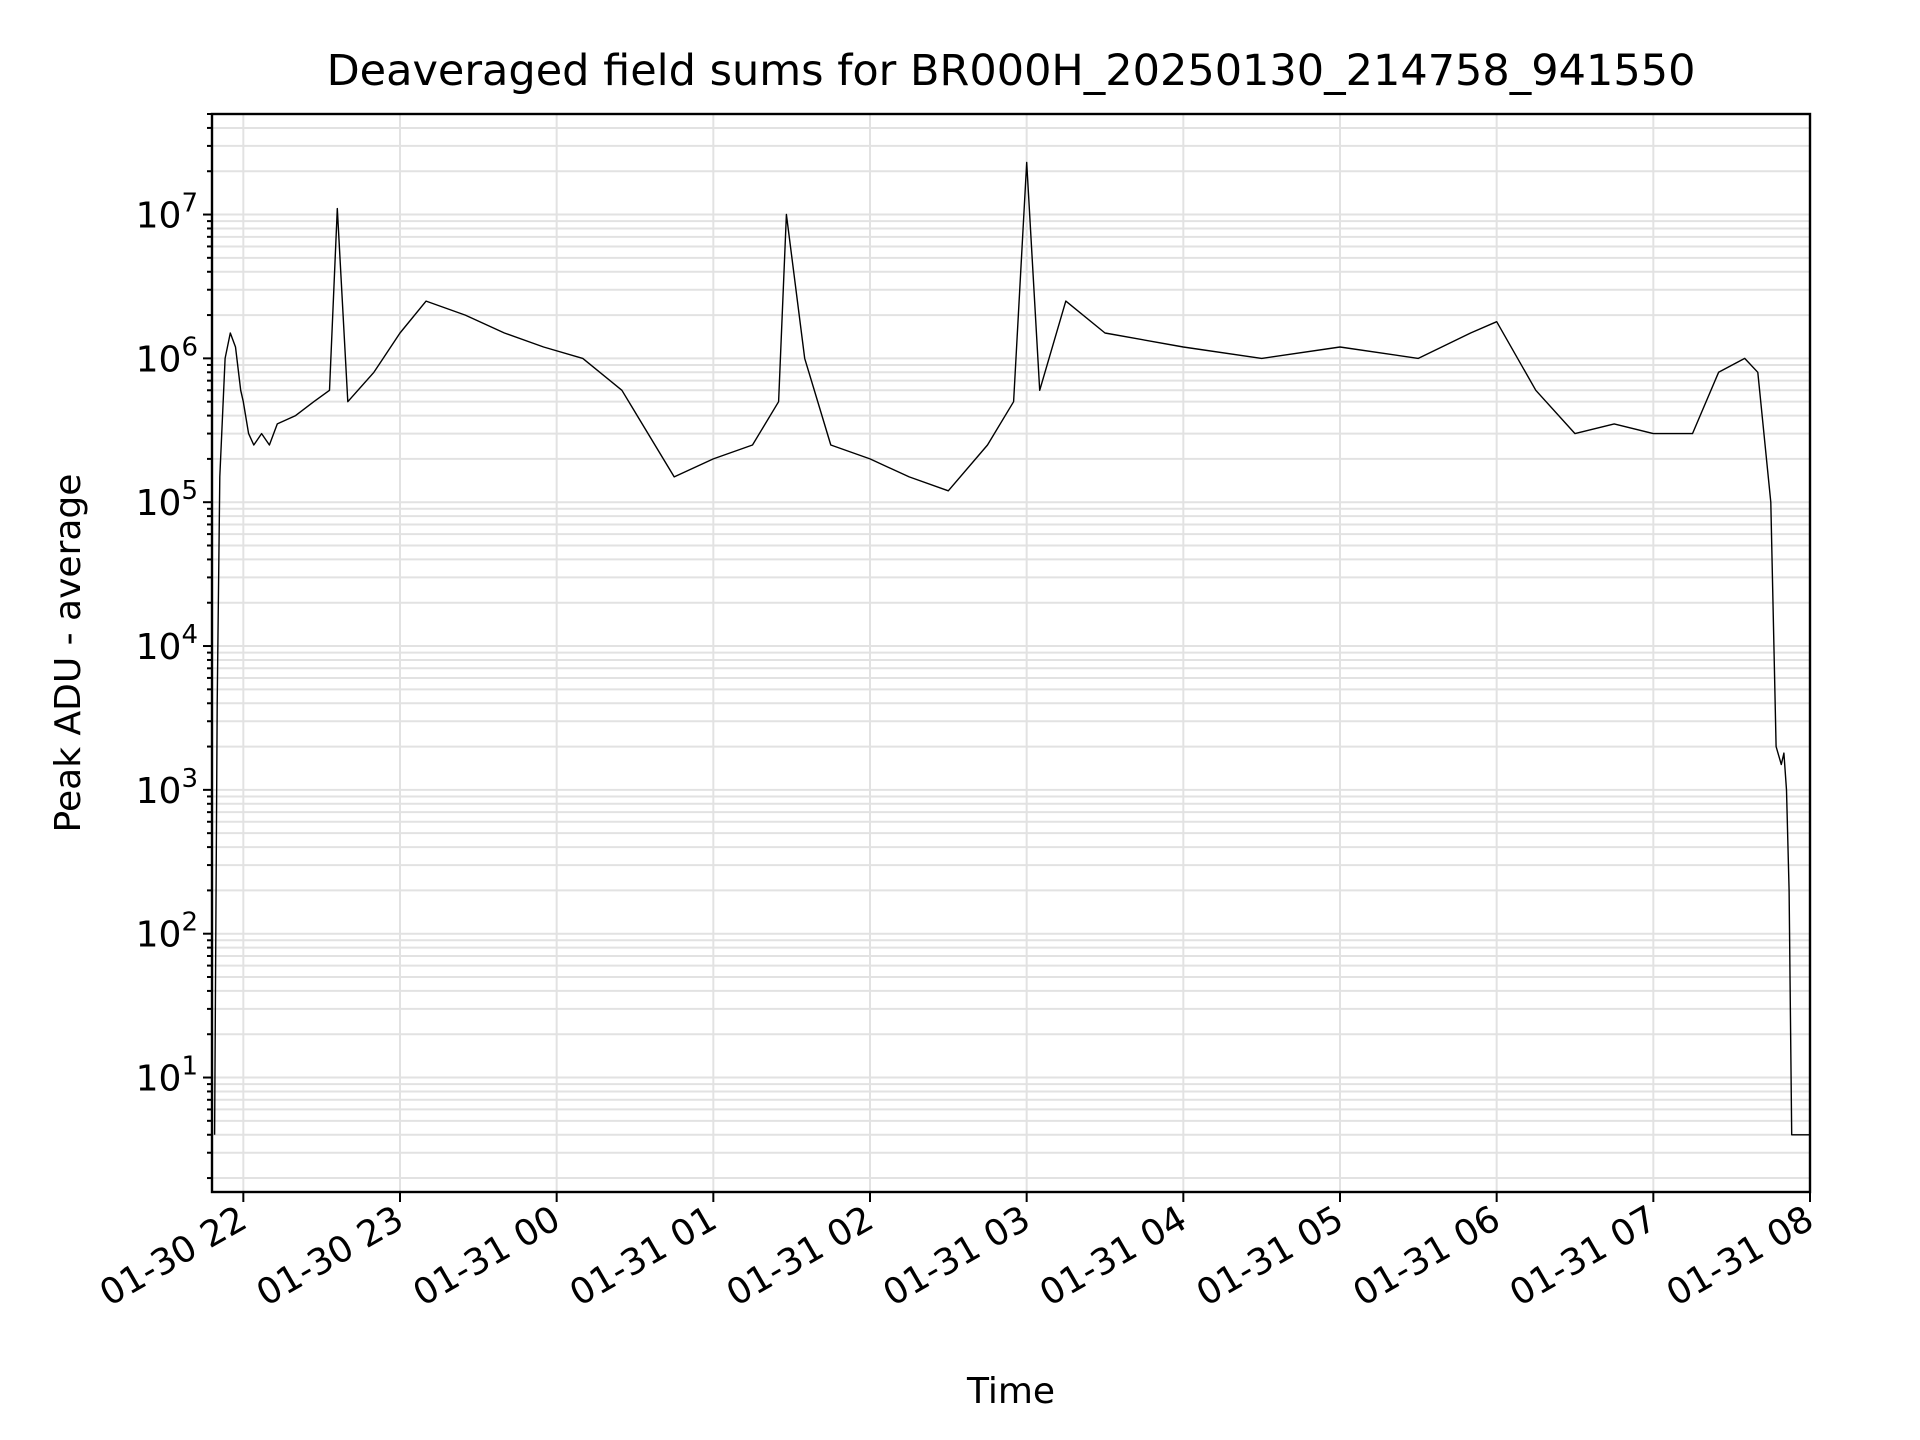 The image size is (1920, 1440). Describe the element at coordinates (1010, 1391) in the screenshot. I see `x-axis-label: Time` at that location.